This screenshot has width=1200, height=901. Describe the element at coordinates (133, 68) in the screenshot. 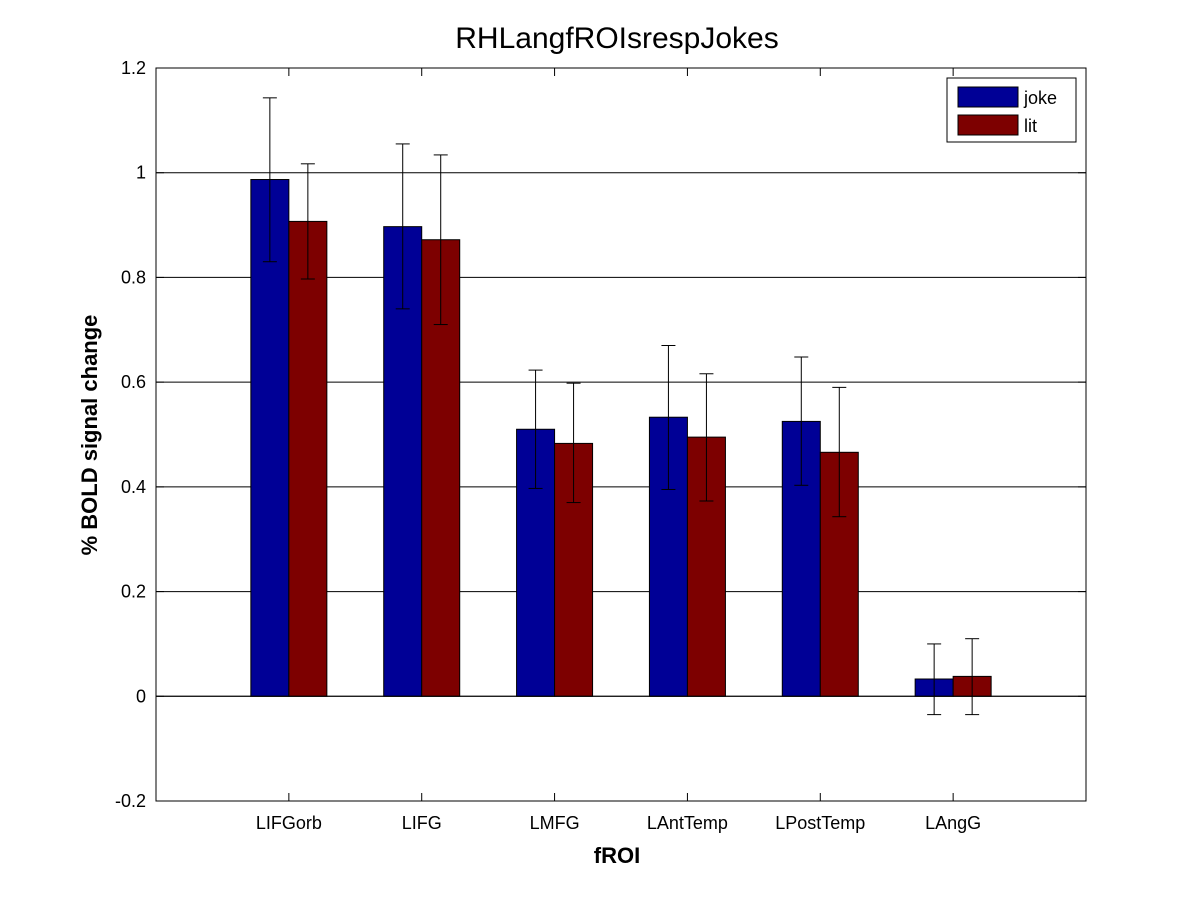

I see `y-tick-label: 1.2` at that location.